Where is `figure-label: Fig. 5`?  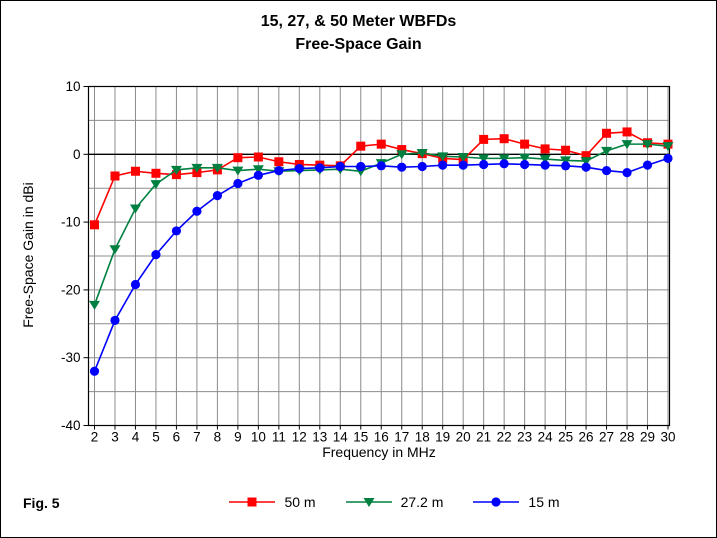 figure-label: Fig. 5 is located at coordinates (41, 503).